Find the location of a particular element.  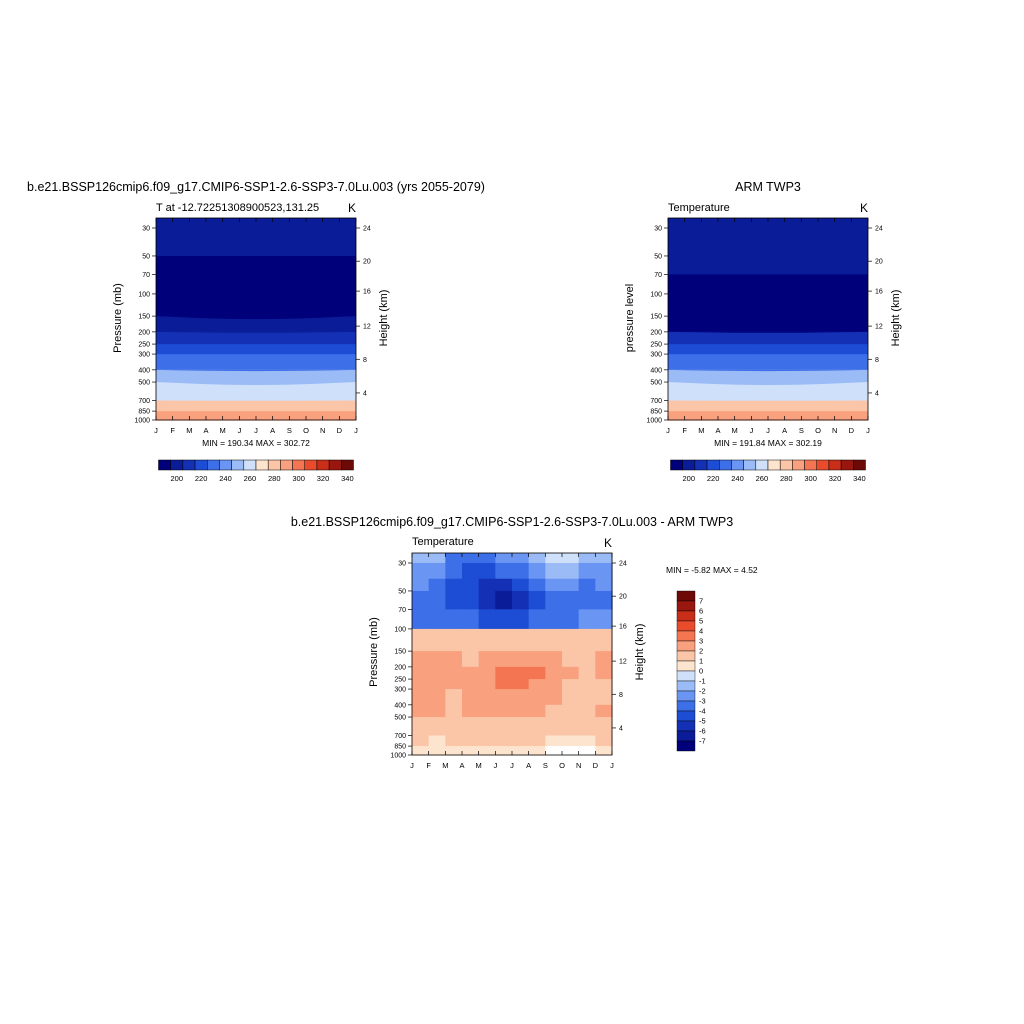

x-tick-label: A is located at coordinates (272, 430).